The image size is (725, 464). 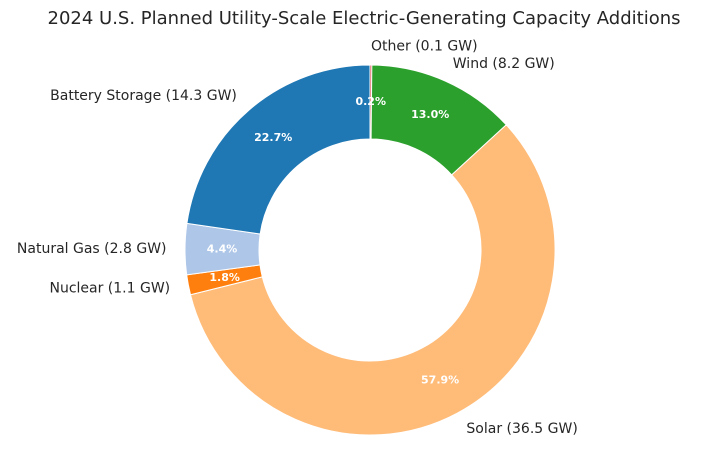 I want to click on slice-battery-storage, so click(x=278, y=149).